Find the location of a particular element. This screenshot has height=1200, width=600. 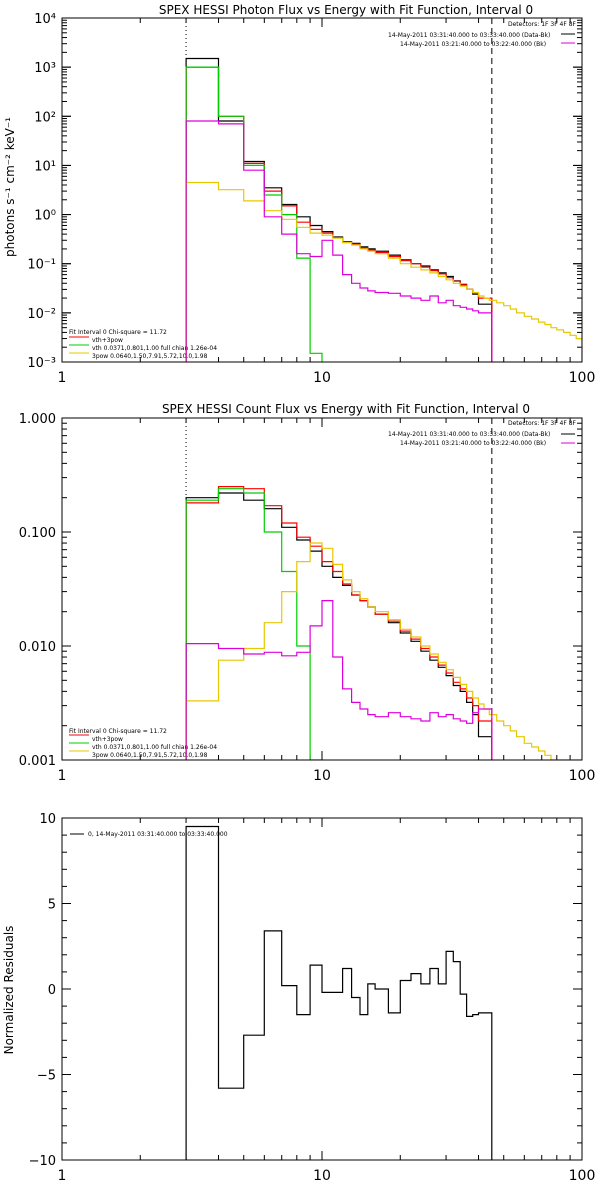

y-tick-label: 10⁻³ is located at coordinates (41, 363).